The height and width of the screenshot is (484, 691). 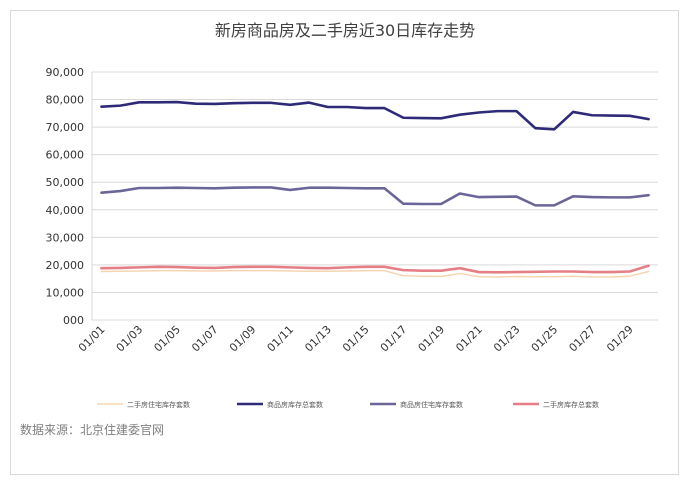 What do you see at coordinates (130, 339) in the screenshot?
I see `x-tick-label: 01/03` at bounding box center [130, 339].